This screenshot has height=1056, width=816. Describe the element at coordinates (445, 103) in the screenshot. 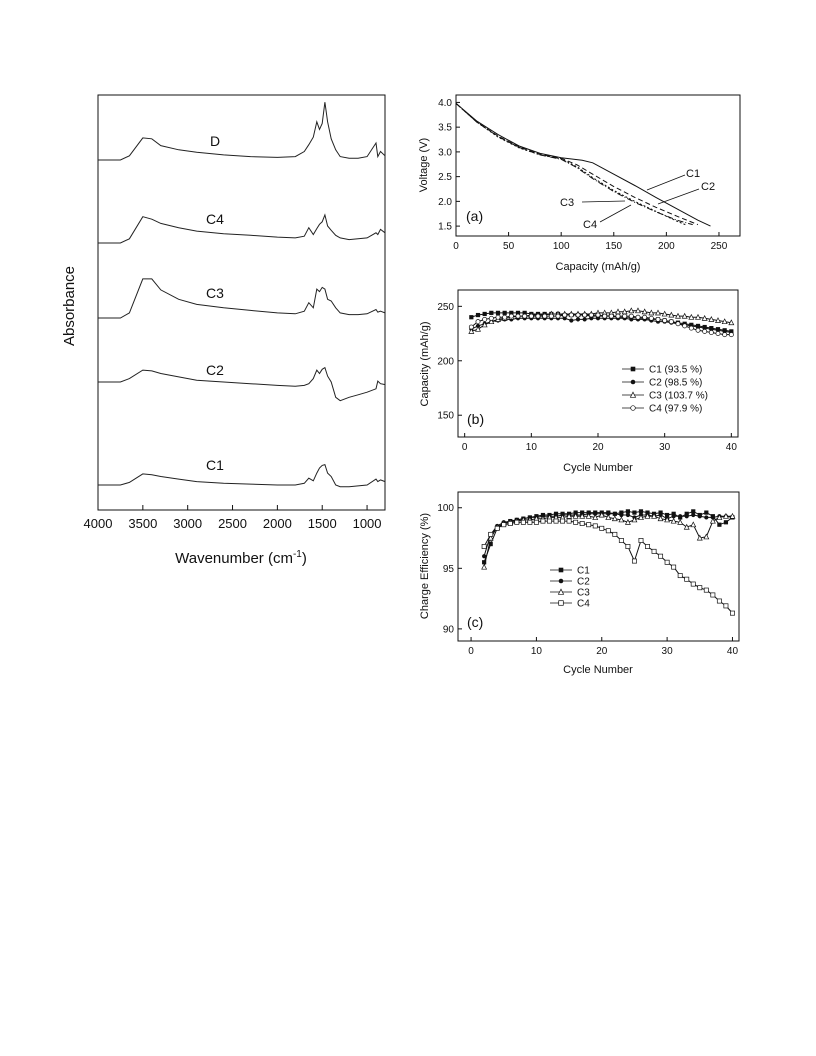

I see `panel-a-y-tick-label-4.0: 4.0` at that location.